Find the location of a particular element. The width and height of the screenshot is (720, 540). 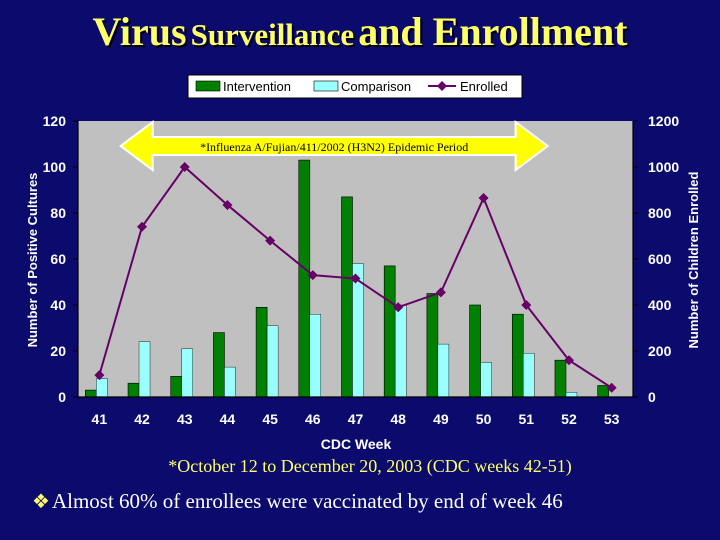

x-tick-label-48: 48 is located at coordinates (398, 419).